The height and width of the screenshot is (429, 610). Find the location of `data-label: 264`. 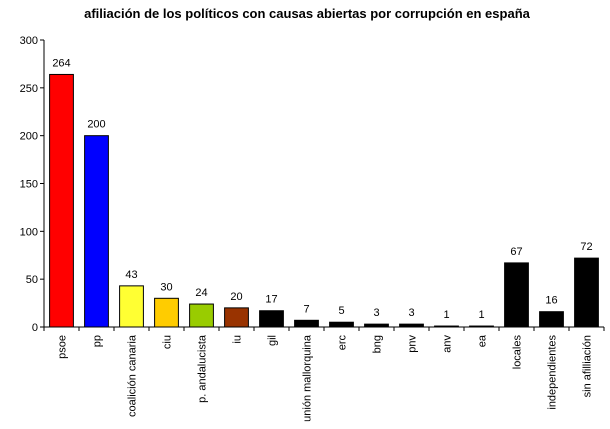

data-label: 264 is located at coordinates (61, 63).